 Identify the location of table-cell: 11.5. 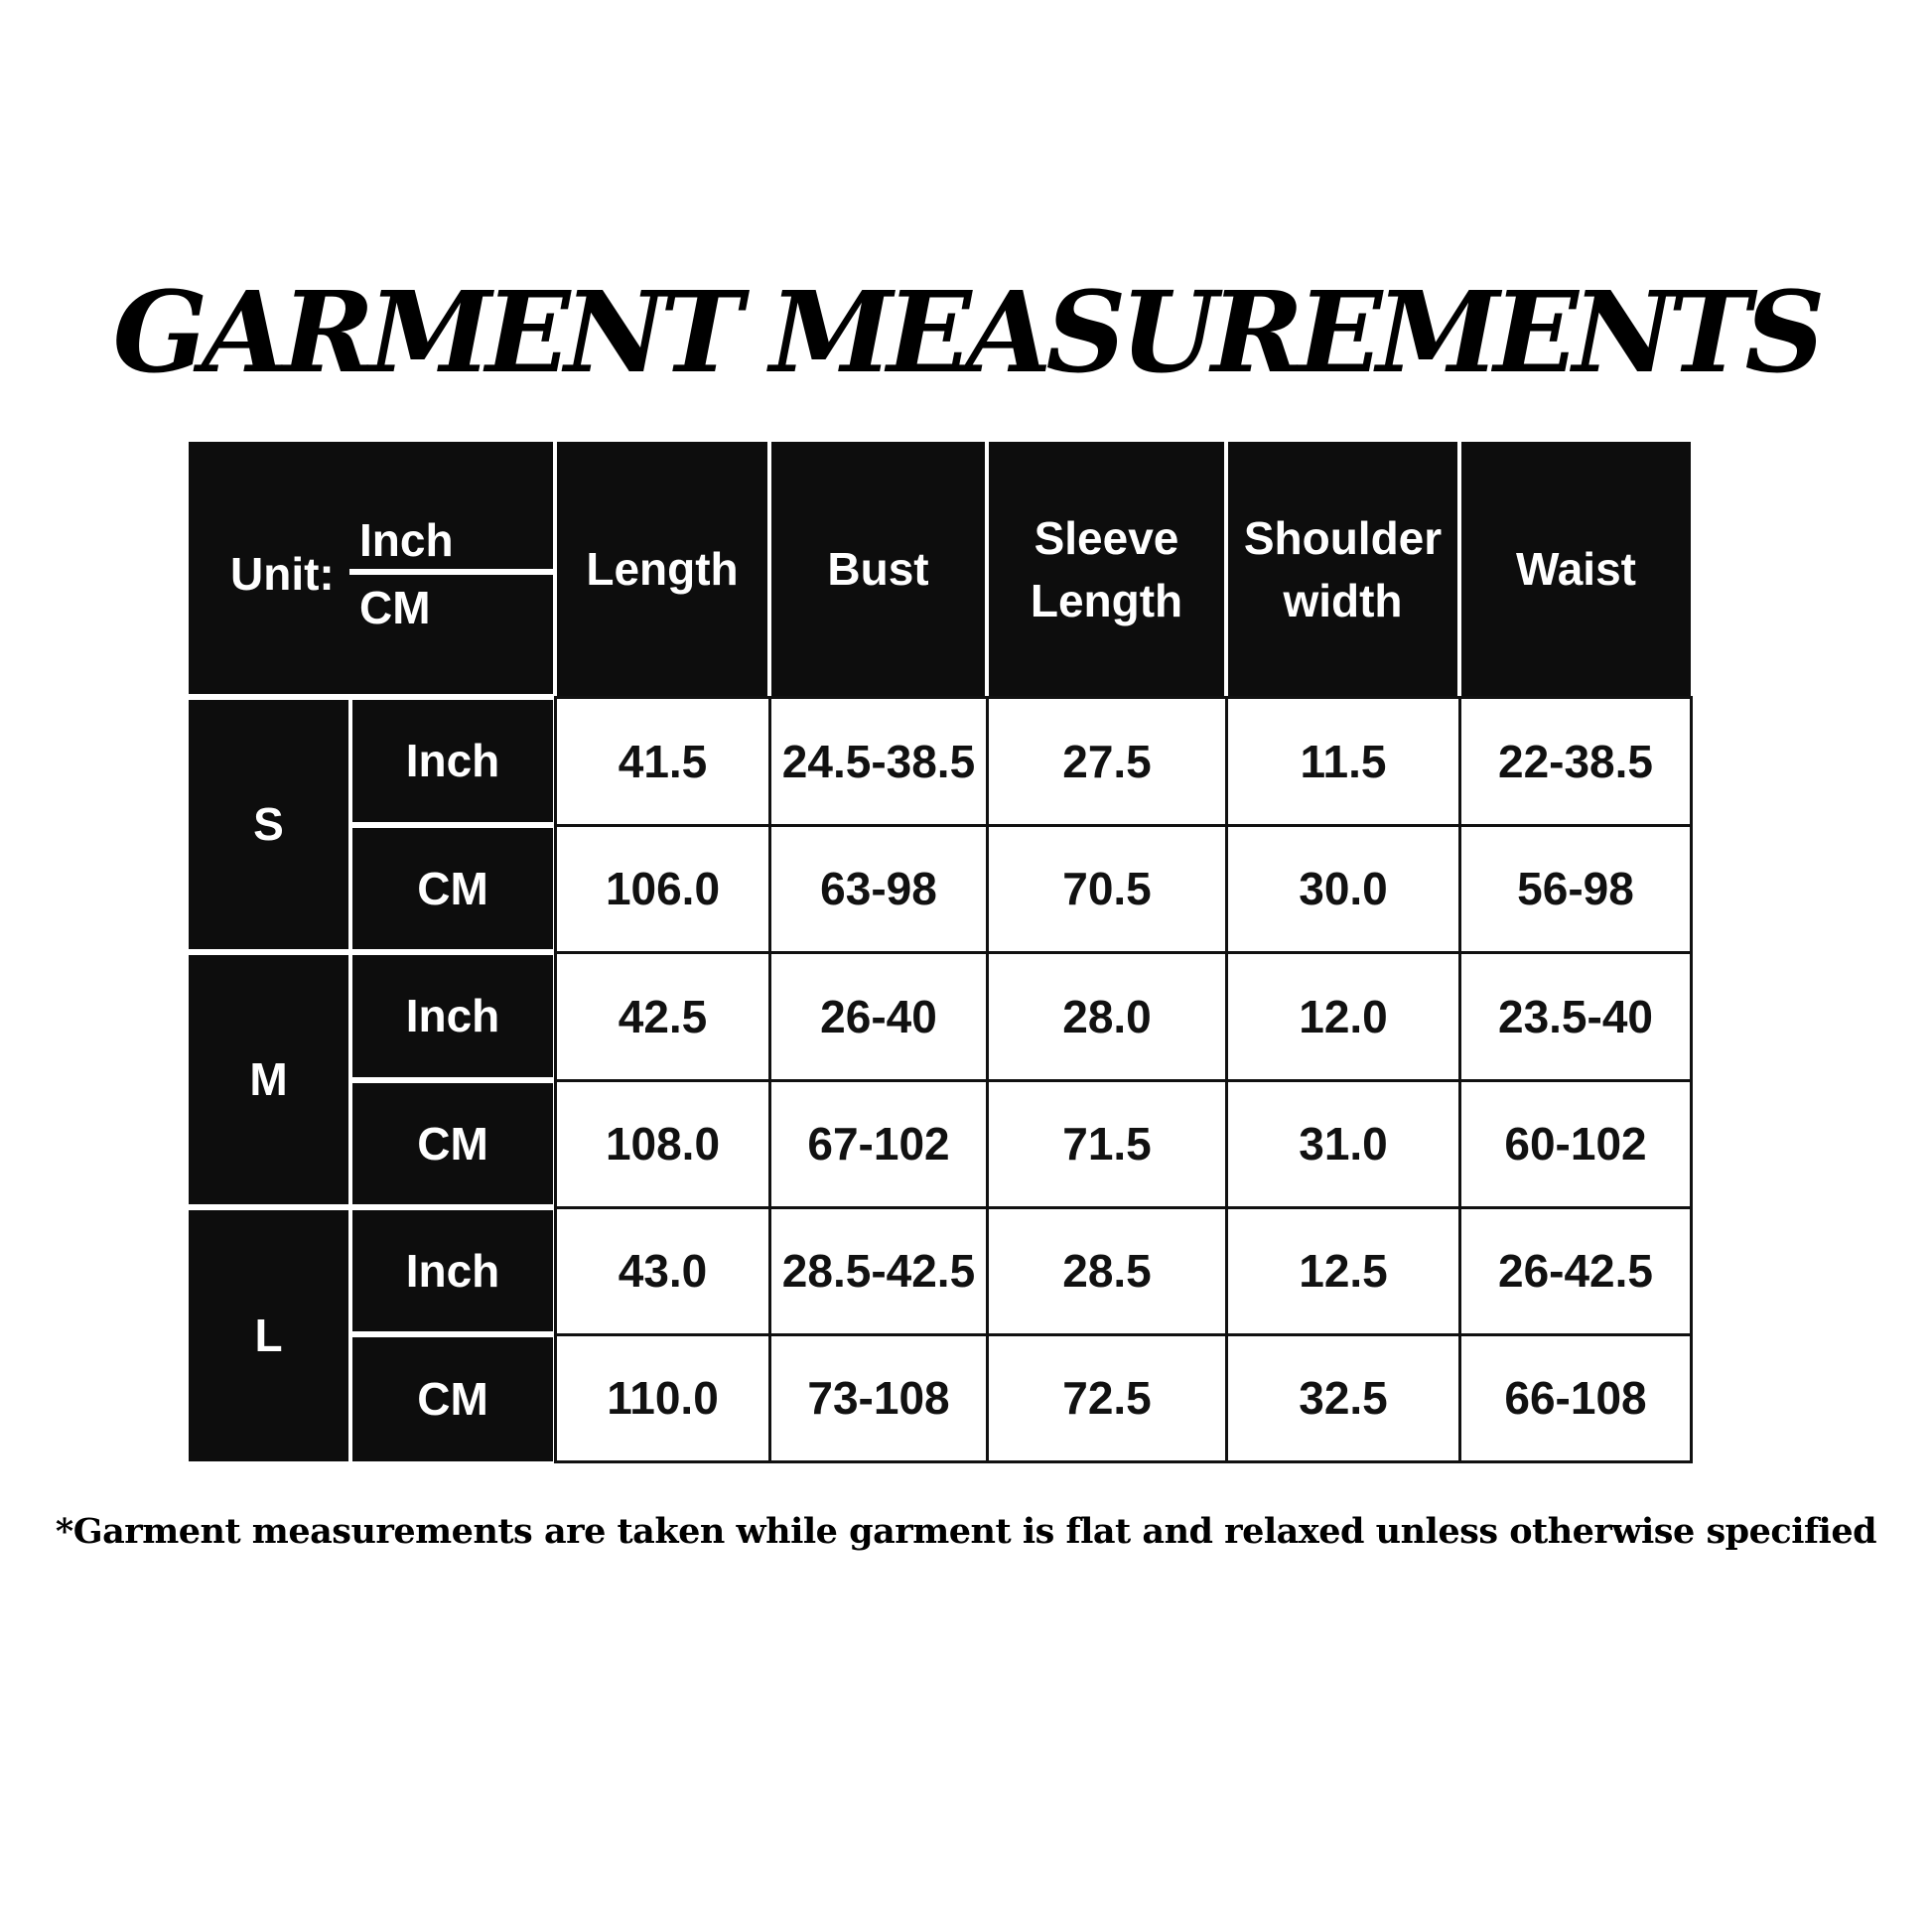
(1343, 761).